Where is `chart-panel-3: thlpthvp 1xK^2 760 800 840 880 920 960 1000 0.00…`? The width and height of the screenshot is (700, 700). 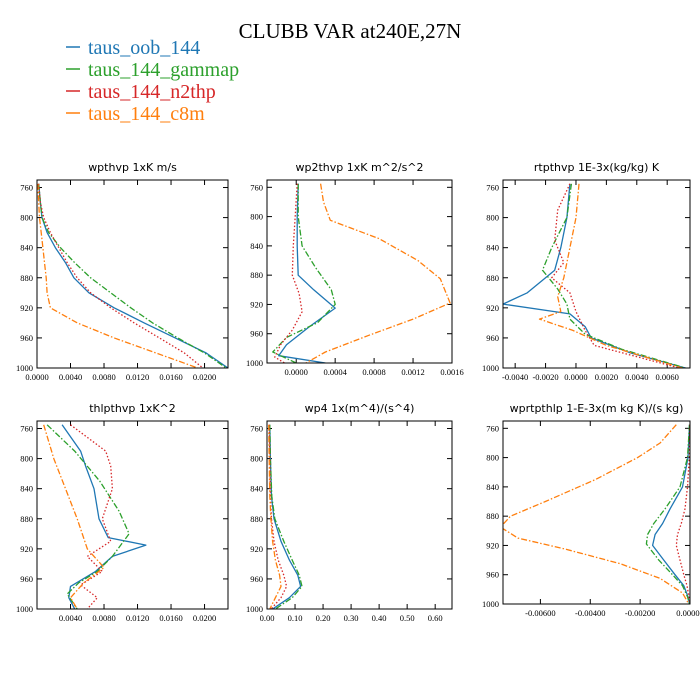 chart-panel-3: thlpthvp 1xK^2 760 800 840 880 920 960 1000 0.00… is located at coordinates (122, 512).